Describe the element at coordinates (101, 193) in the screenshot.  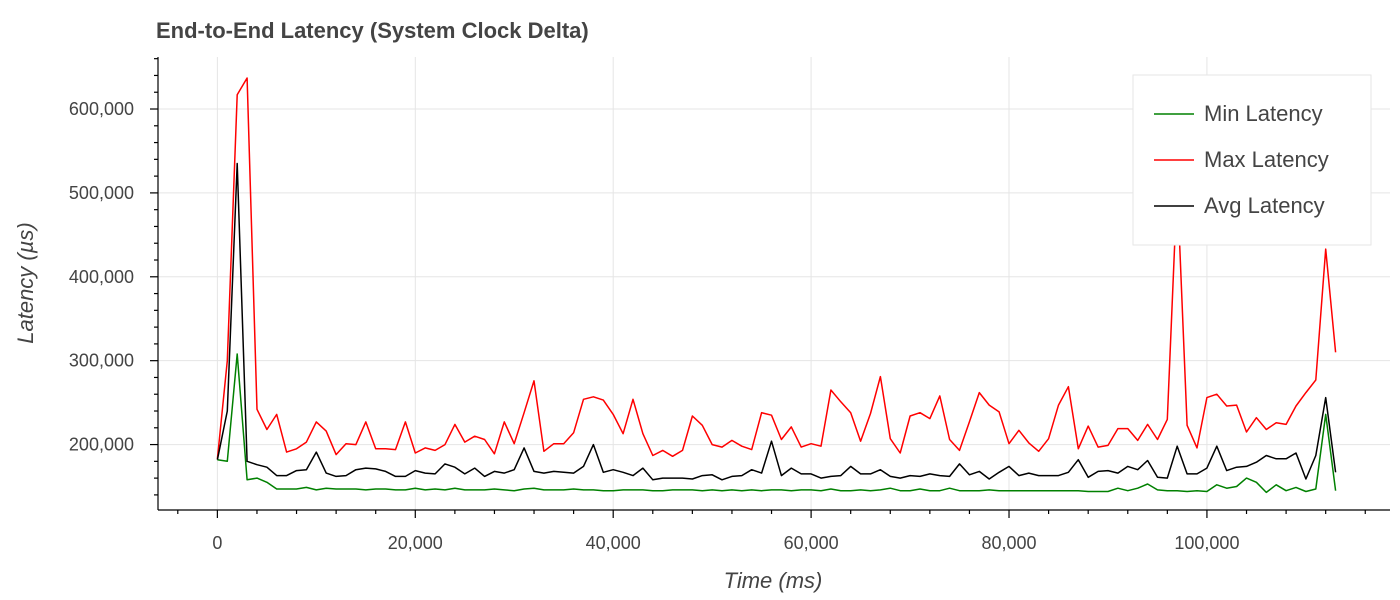
I see `y-tick-label: 500,000` at that location.